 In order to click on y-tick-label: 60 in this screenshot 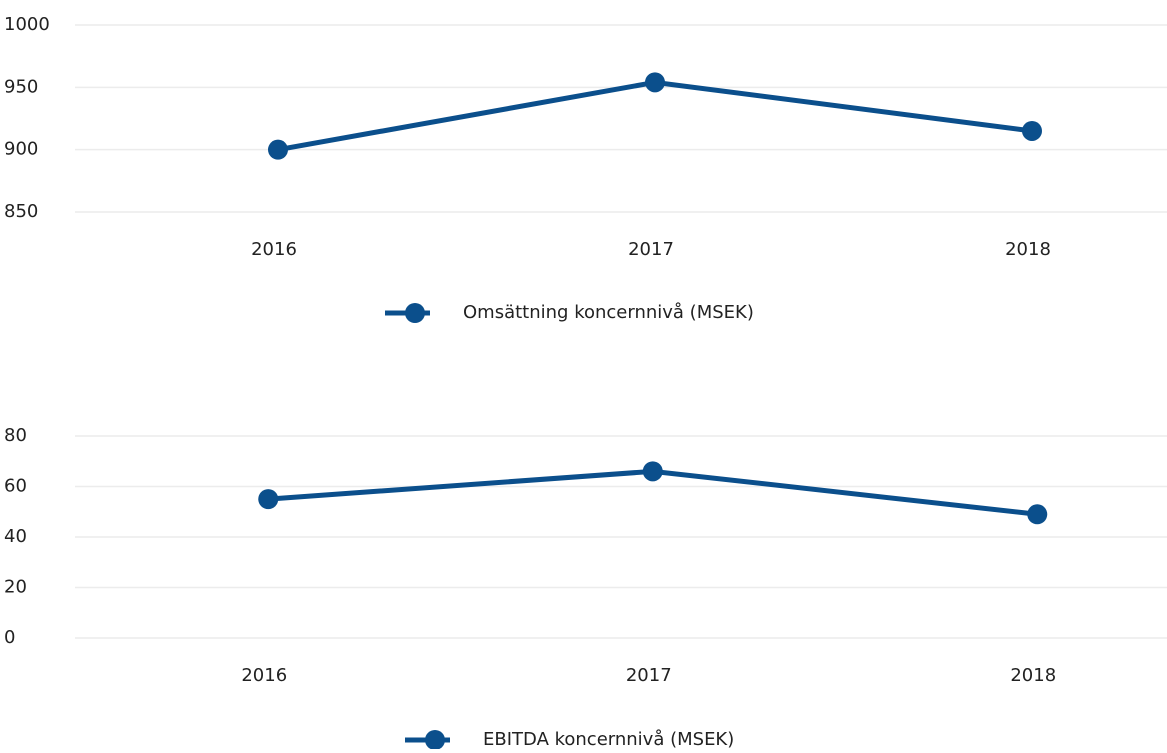, I will do `click(15, 486)`.